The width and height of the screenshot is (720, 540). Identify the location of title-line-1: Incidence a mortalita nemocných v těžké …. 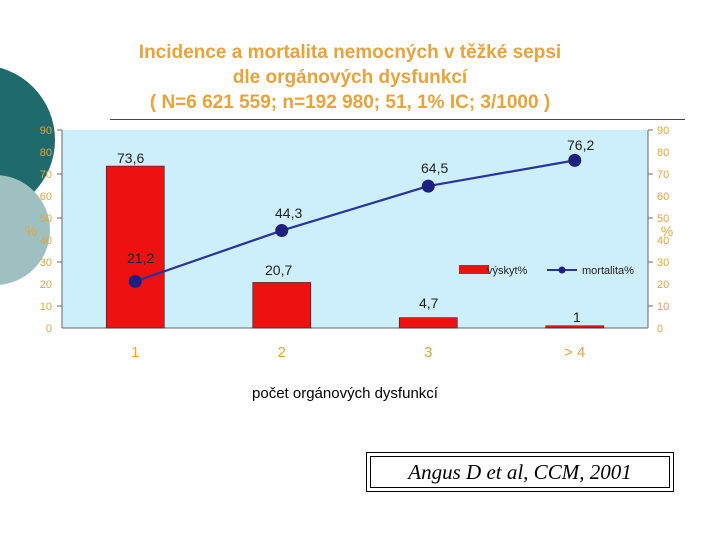
(350, 52).